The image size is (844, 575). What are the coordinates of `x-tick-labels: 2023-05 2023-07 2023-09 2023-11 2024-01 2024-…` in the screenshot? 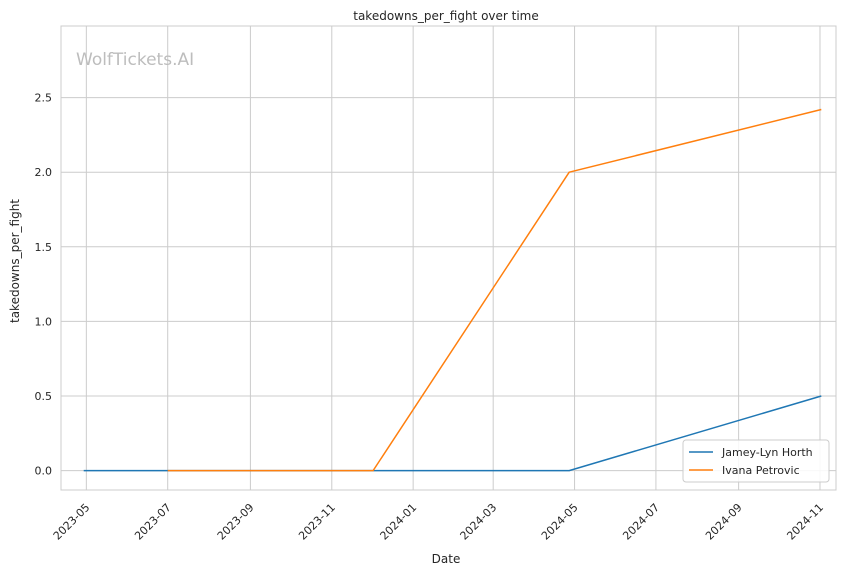 It's located at (438, 522).